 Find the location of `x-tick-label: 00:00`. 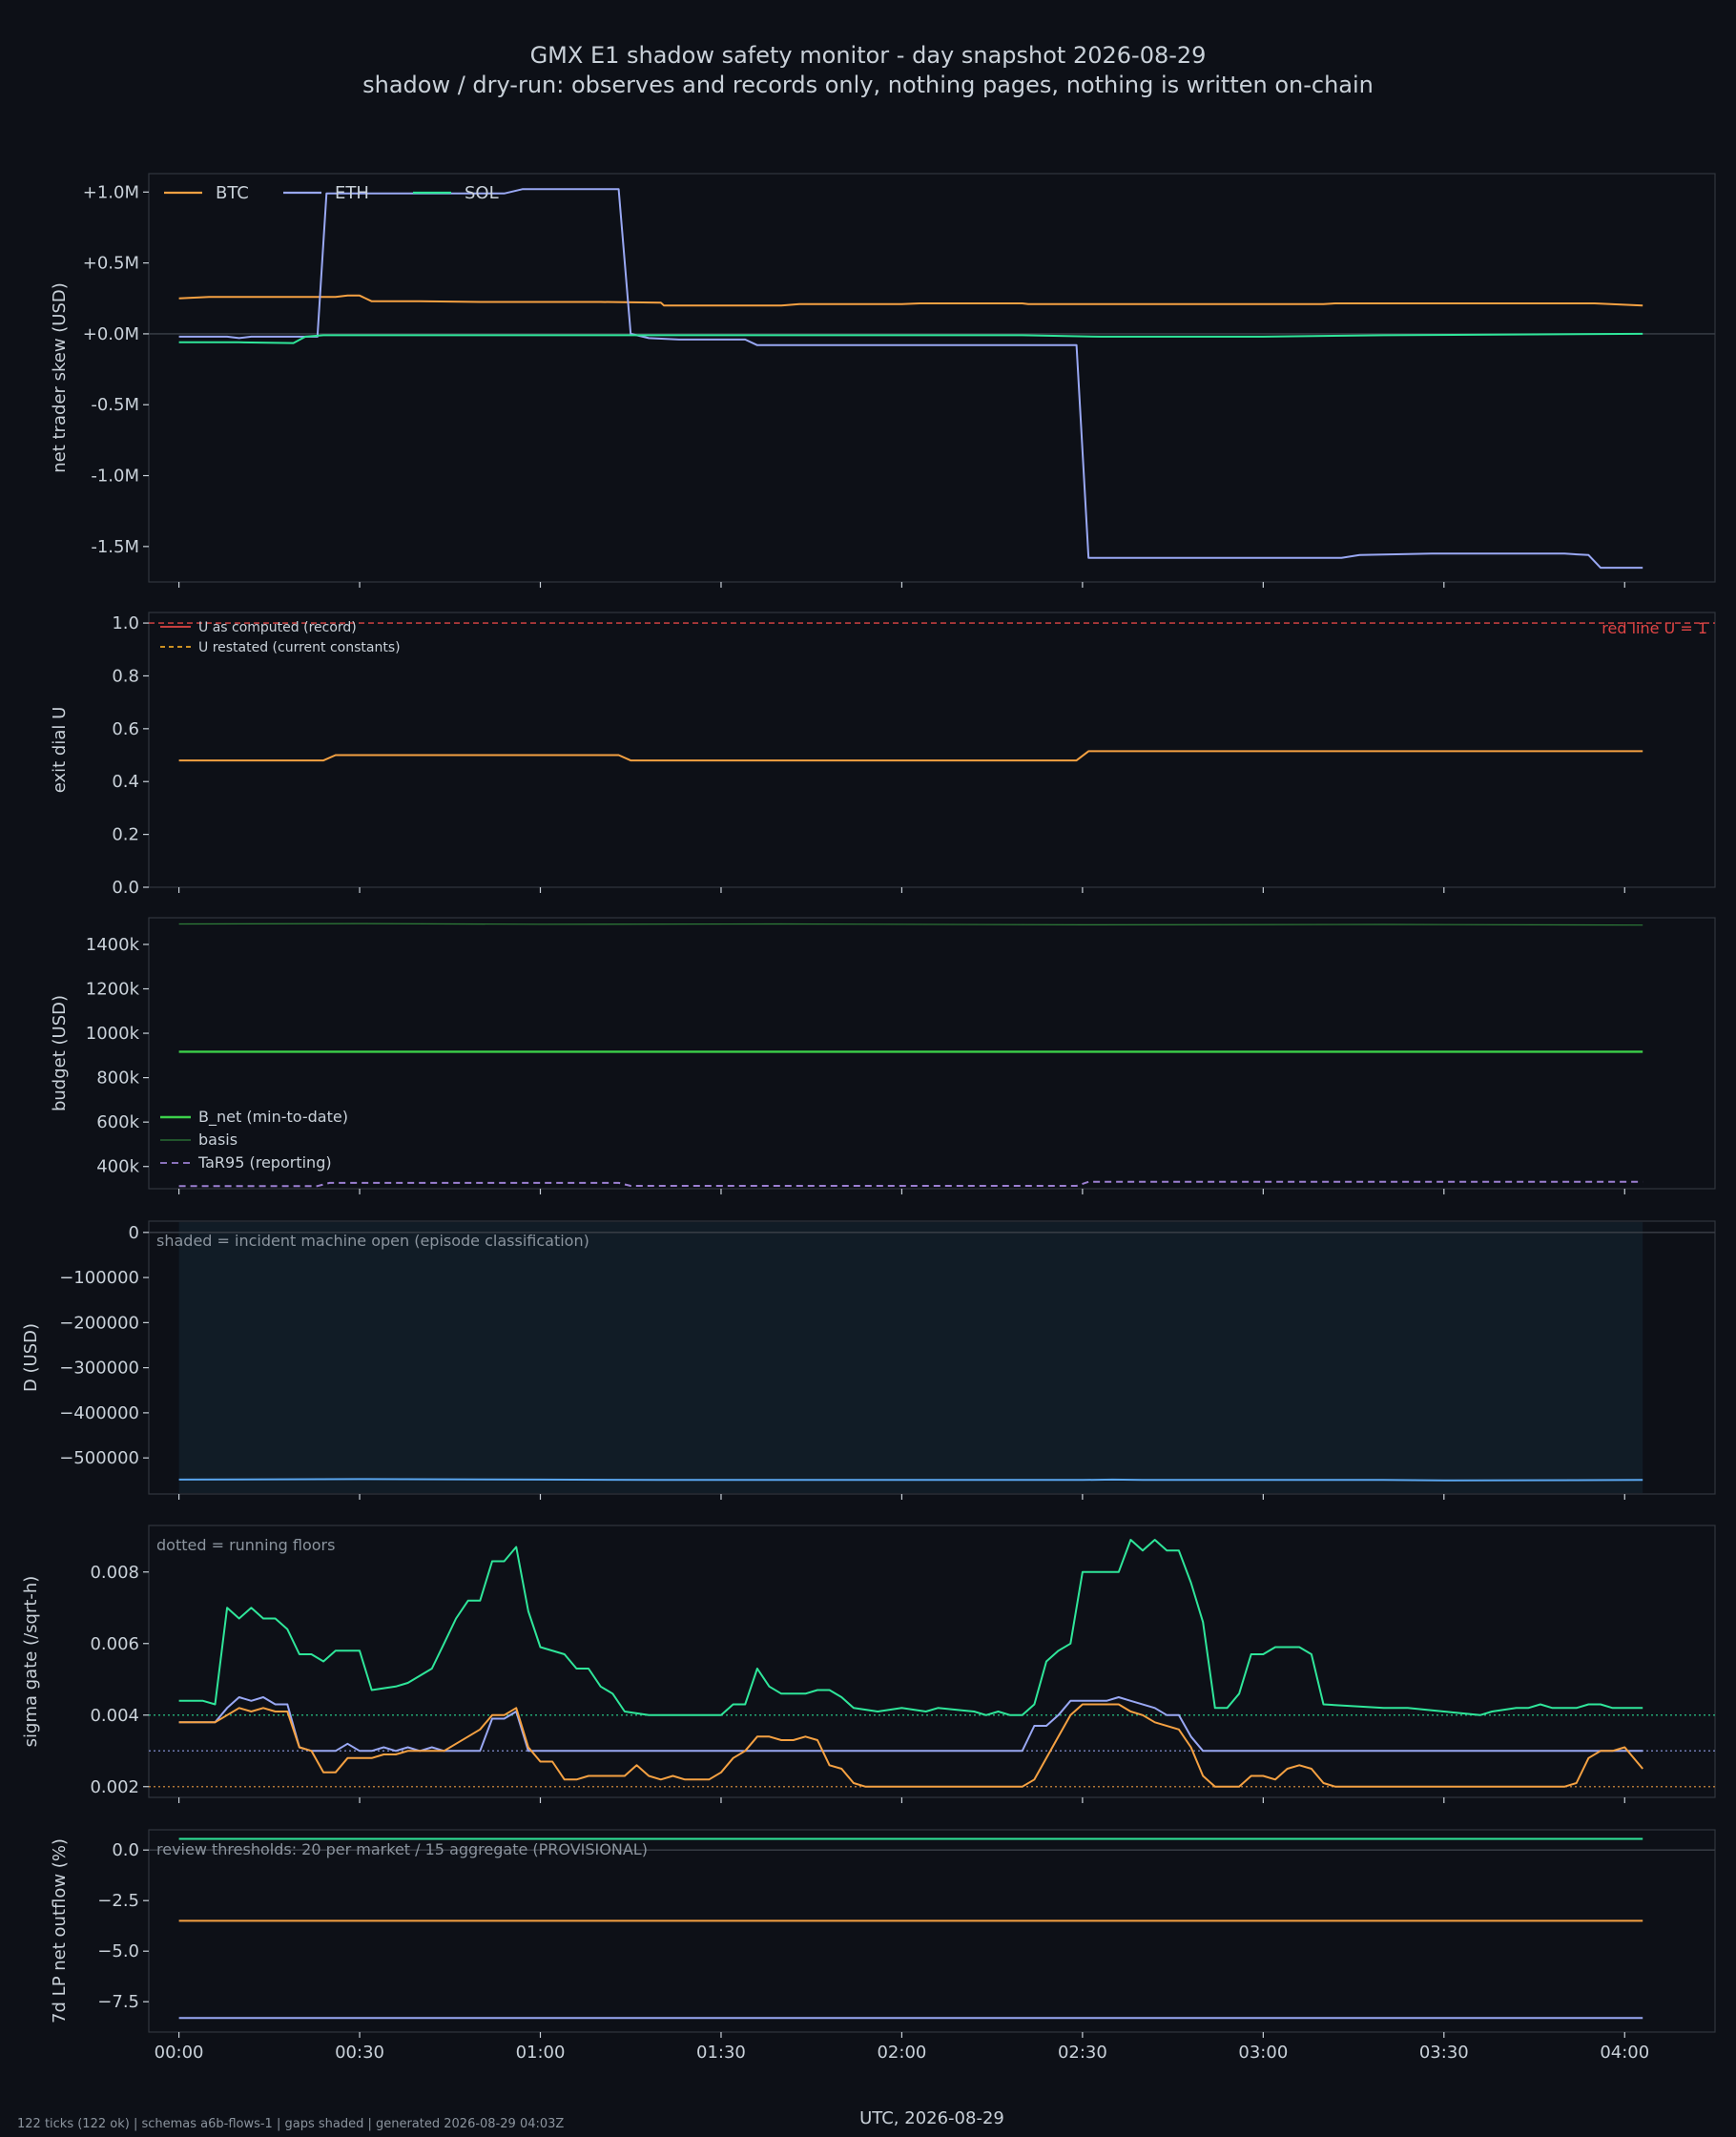

x-tick-label: 00:00 is located at coordinates (179, 2053).